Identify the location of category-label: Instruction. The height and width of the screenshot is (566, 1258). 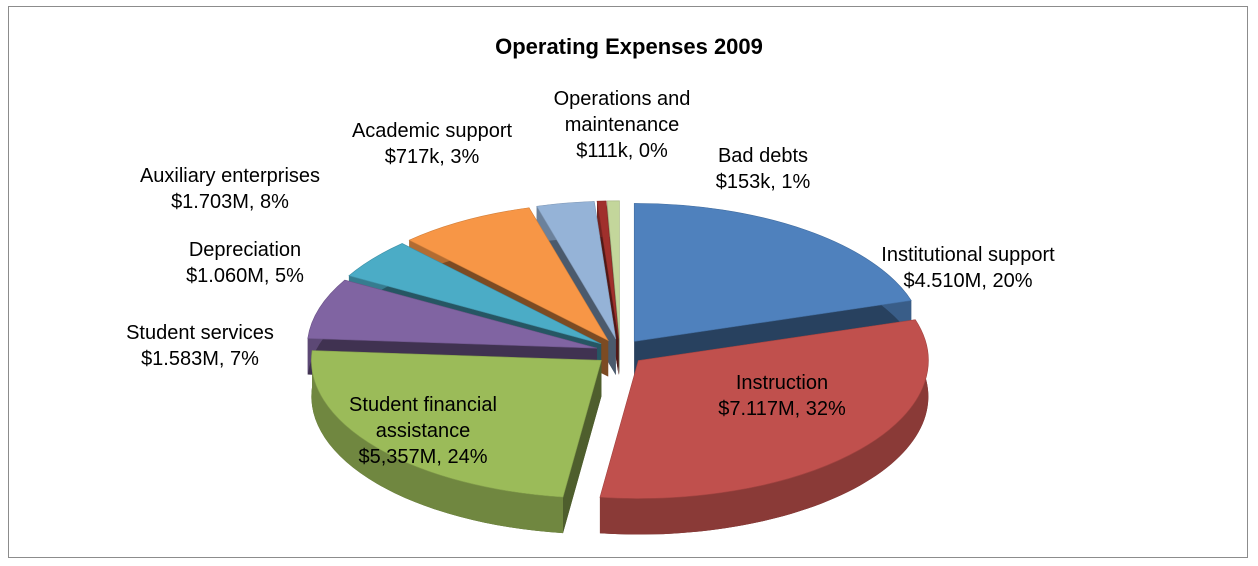
(782, 383).